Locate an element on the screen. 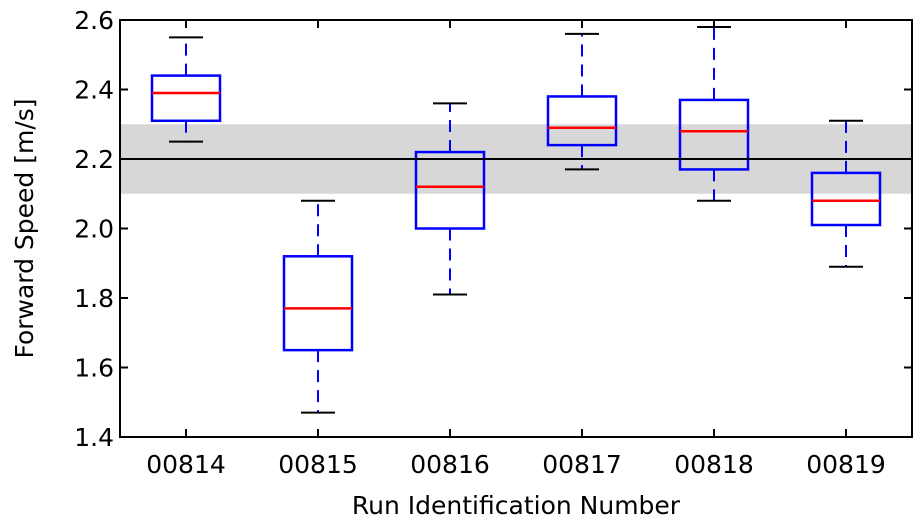 The height and width of the screenshot is (523, 914). y-tick-label: 2.4 is located at coordinates (94, 90).